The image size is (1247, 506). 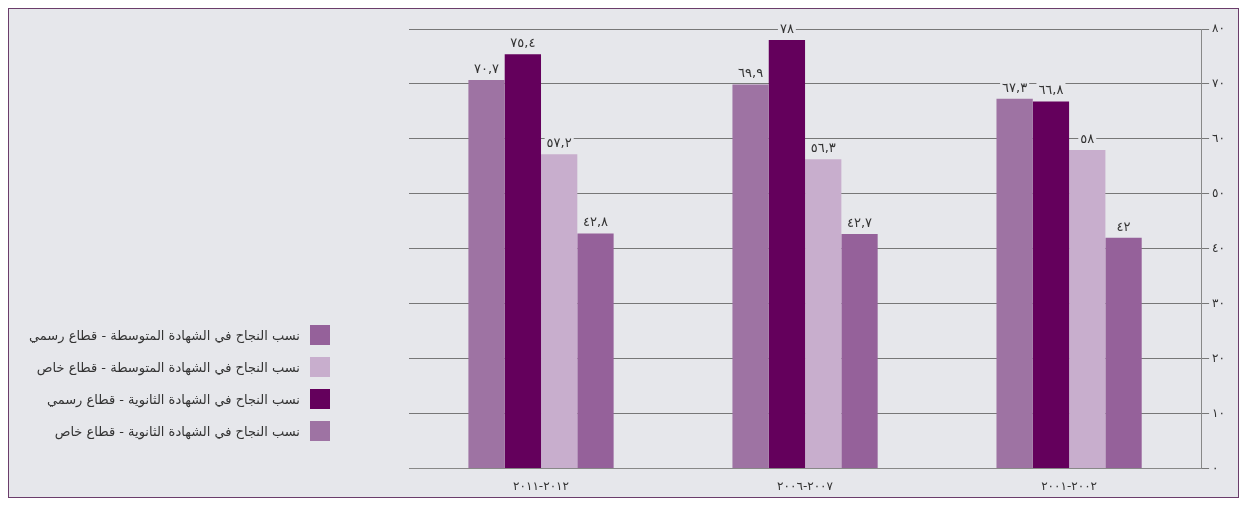 What do you see at coordinates (1218, 192) in the screenshot?
I see `y-tick-label: ٥٠` at bounding box center [1218, 192].